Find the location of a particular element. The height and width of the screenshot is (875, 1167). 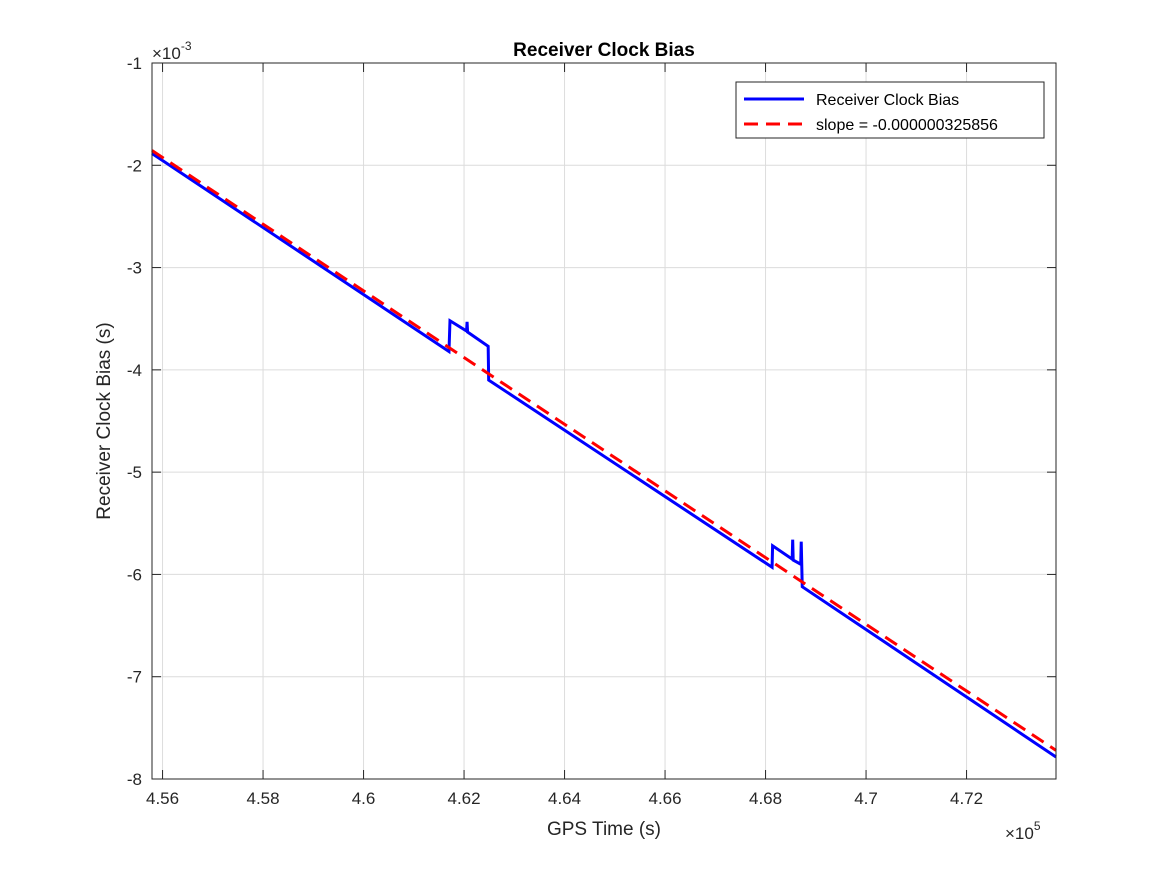

x-tick-label: 4.7 is located at coordinates (866, 798).